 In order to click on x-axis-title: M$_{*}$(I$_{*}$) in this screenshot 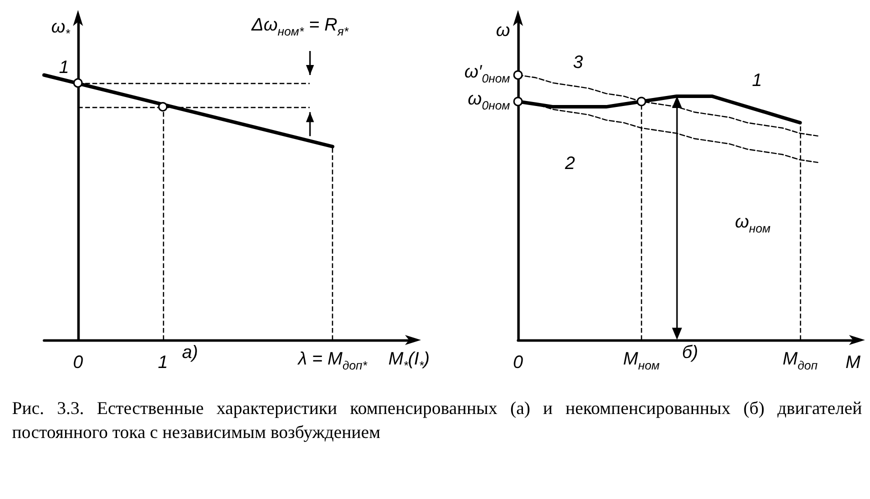, I will do `click(409, 361)`.